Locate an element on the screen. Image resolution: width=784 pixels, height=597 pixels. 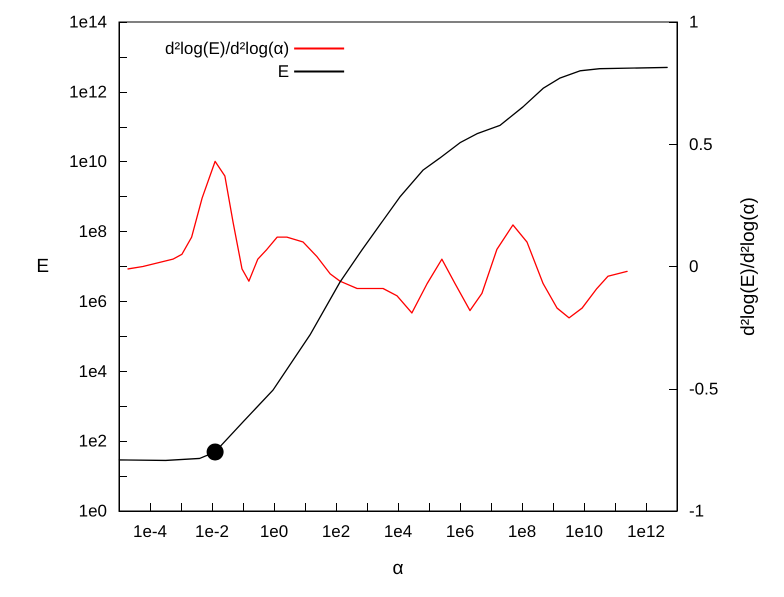
x-tick-label: 1e6 is located at coordinates (460, 531).